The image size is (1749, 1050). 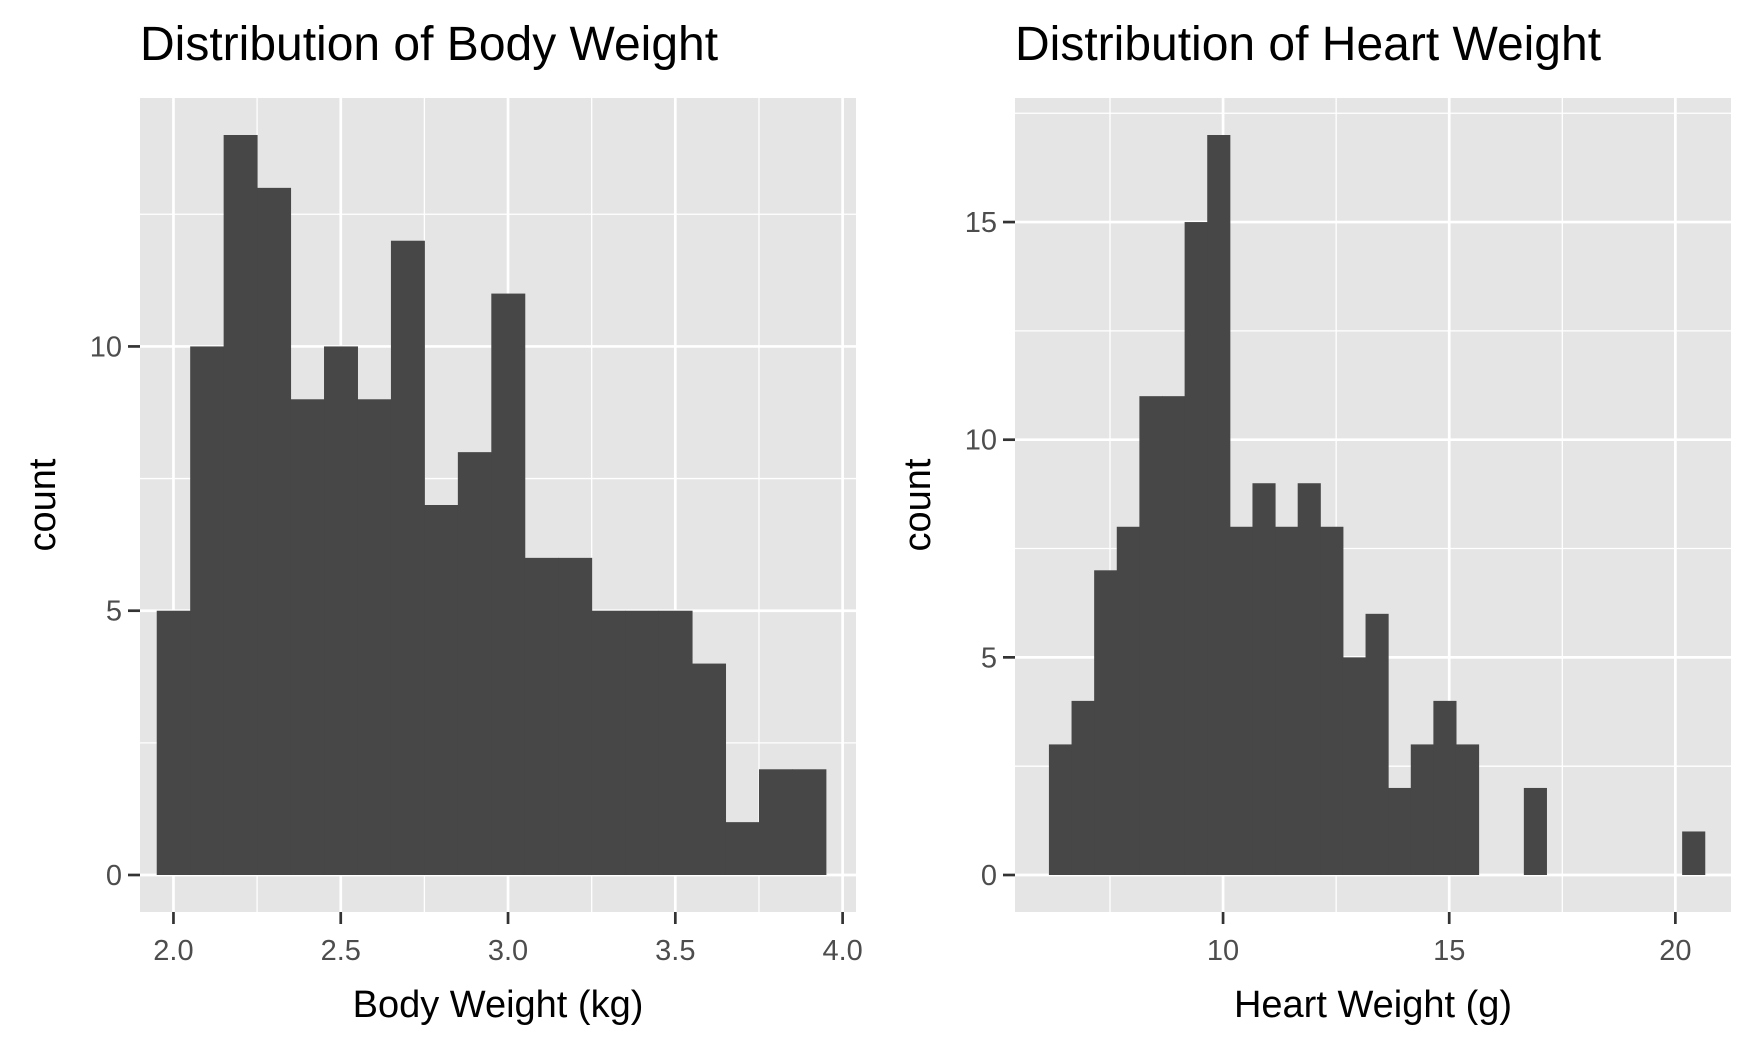 I want to click on x-tick-label: 4.0, so click(x=842, y=951).